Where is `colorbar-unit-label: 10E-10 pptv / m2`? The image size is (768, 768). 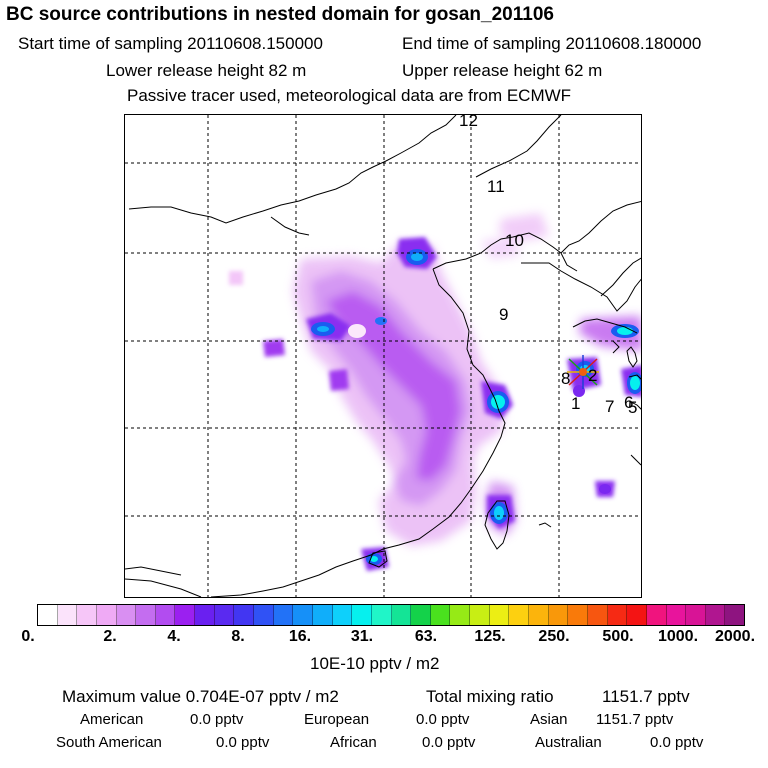 colorbar-unit-label: 10E-10 pptv / m2 is located at coordinates (375, 663).